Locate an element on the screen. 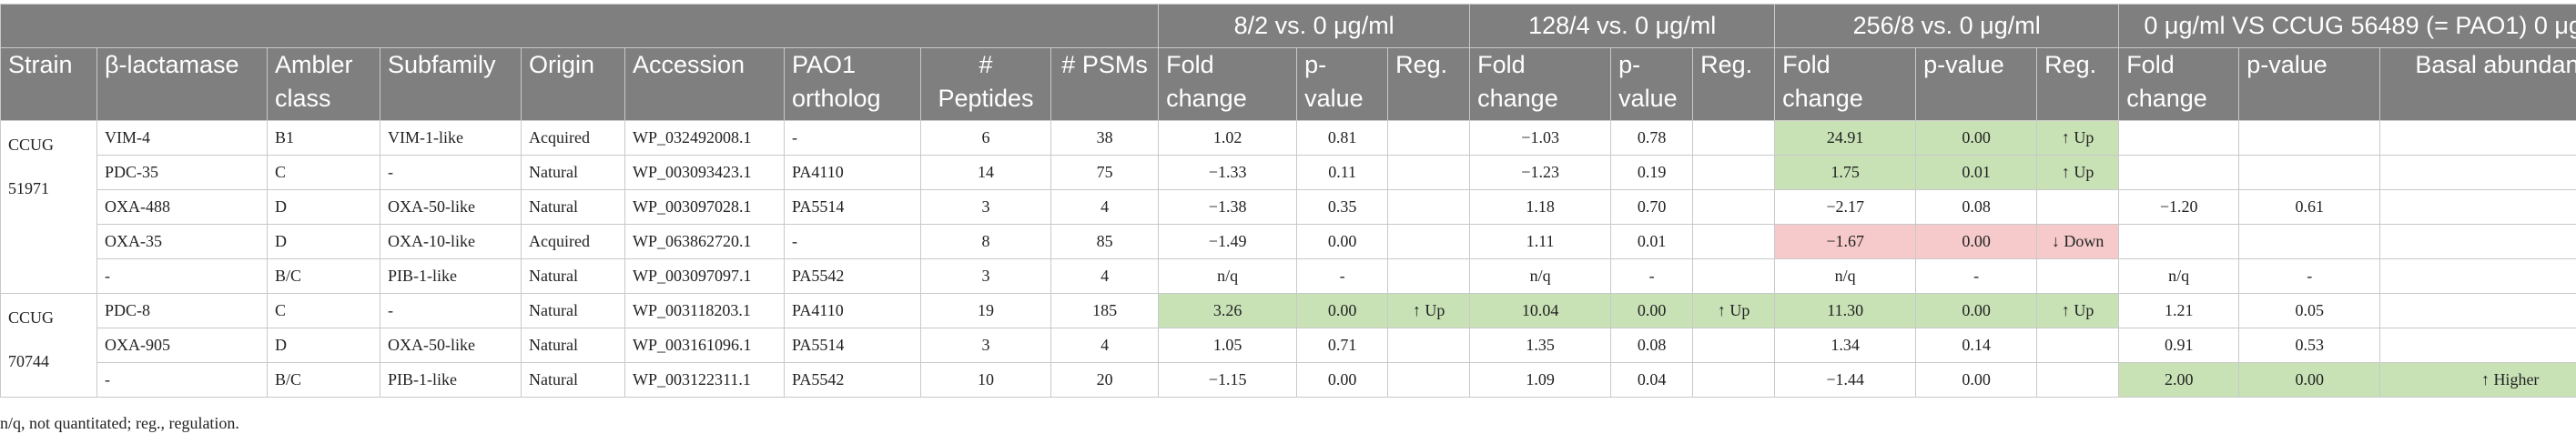  accession-cell: WP_063862720.1 is located at coordinates (704, 242).